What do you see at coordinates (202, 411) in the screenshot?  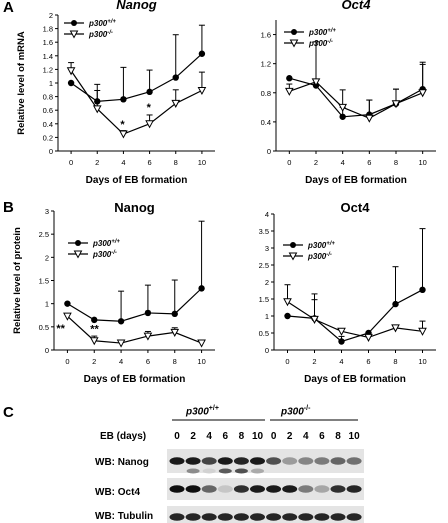 I see `blot-group-wt-label: p300+/+` at bounding box center [202, 411].